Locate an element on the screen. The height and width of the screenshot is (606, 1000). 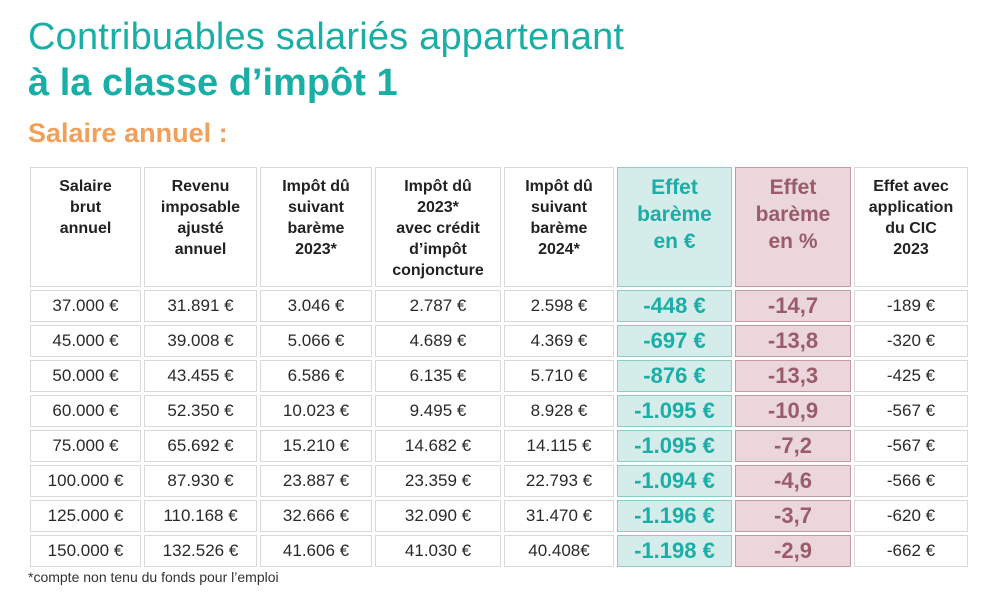
cell-effect-pct: -10,9 is located at coordinates (793, 411).